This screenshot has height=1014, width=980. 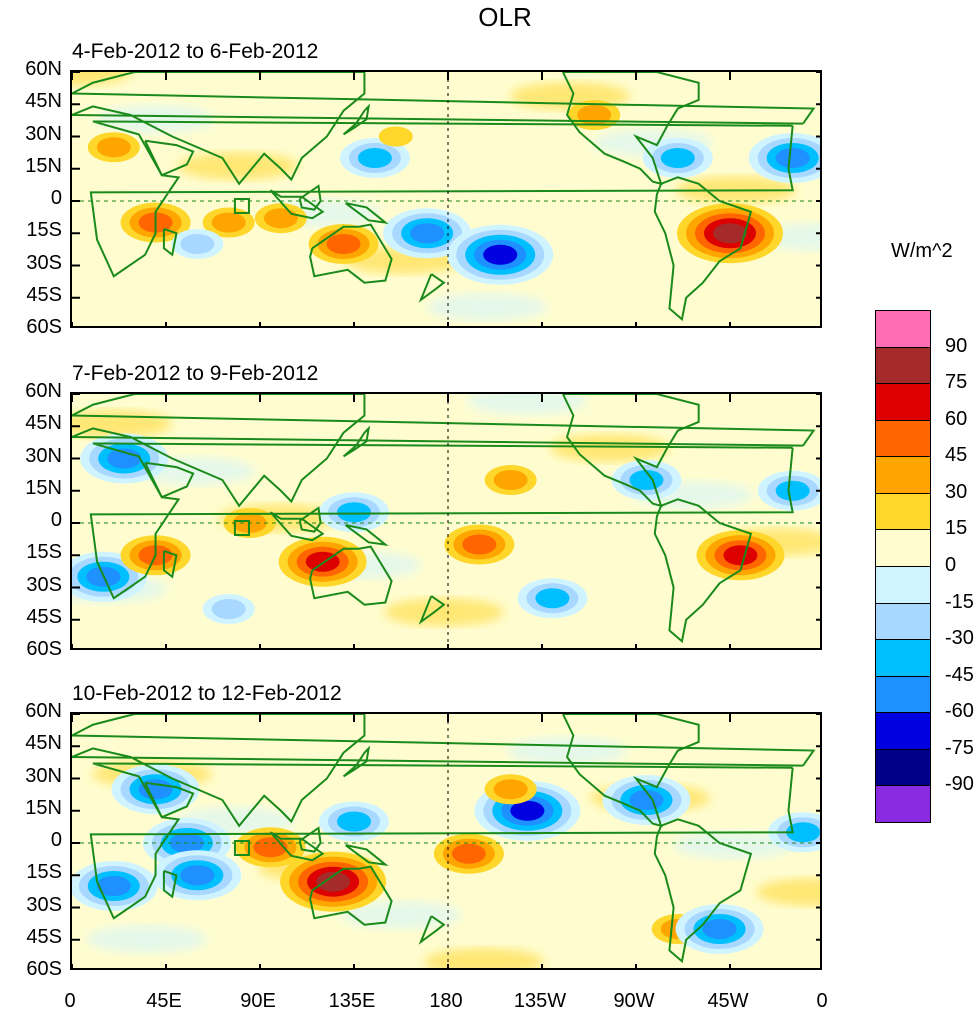 What do you see at coordinates (634, 1001) in the screenshot?
I see `lon-label: 90W` at bounding box center [634, 1001].